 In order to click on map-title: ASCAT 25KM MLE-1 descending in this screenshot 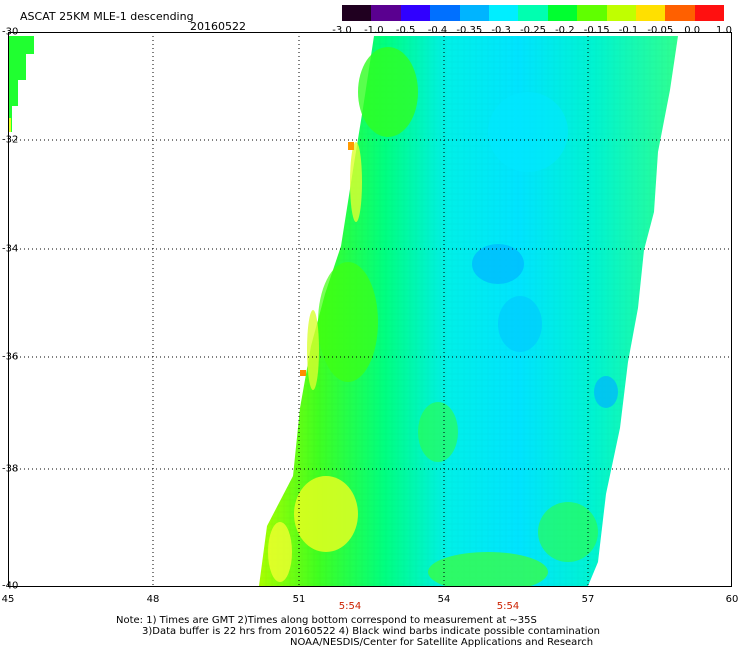, I will do `click(107, 16)`.